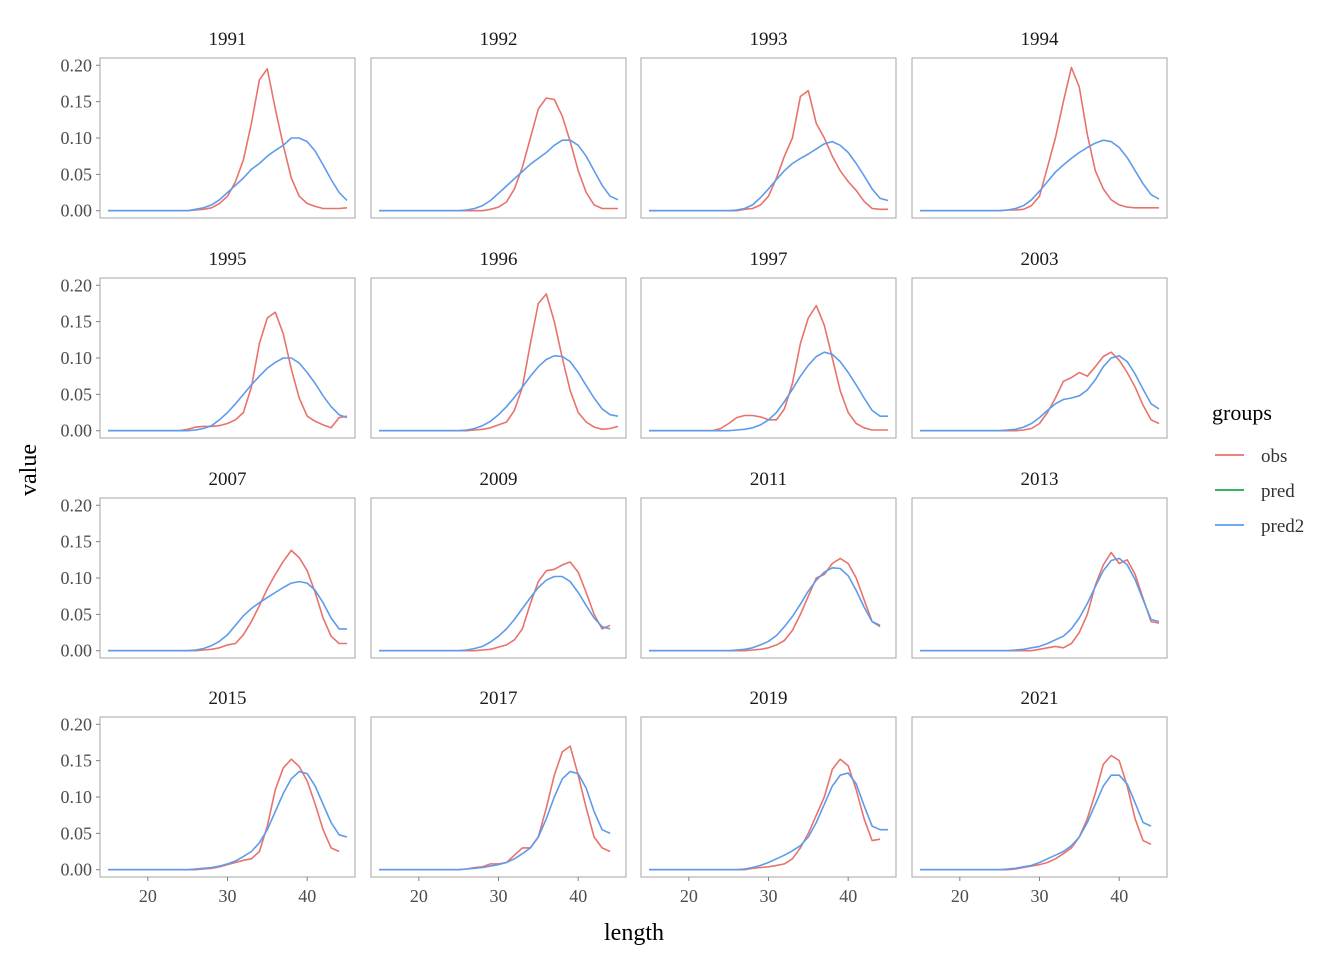 The width and height of the screenshot is (1344, 960). What do you see at coordinates (769, 698) in the screenshot?
I see `panel-title: 2019` at bounding box center [769, 698].